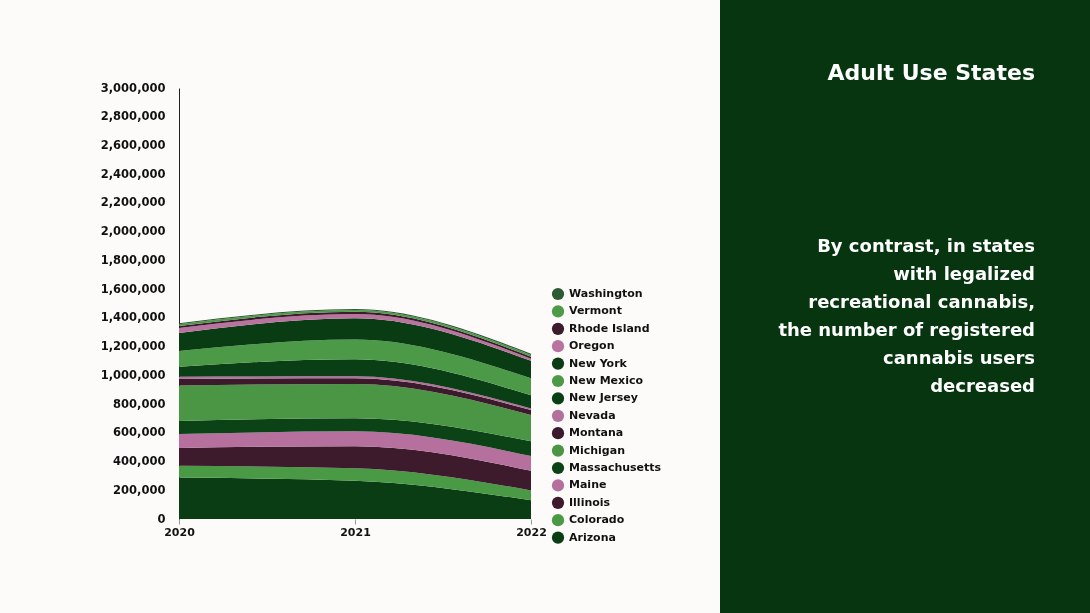 The height and width of the screenshot is (613, 1090). Describe the element at coordinates (139, 403) in the screenshot. I see `y-tick-label: 800,000` at that location.